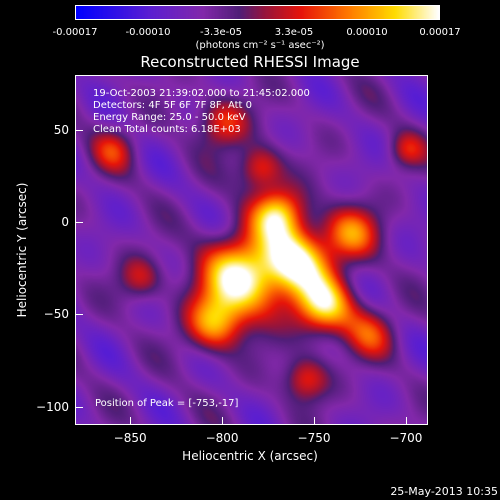  Describe the element at coordinates (257, 12) in the screenshot. I see `colorbar` at that location.